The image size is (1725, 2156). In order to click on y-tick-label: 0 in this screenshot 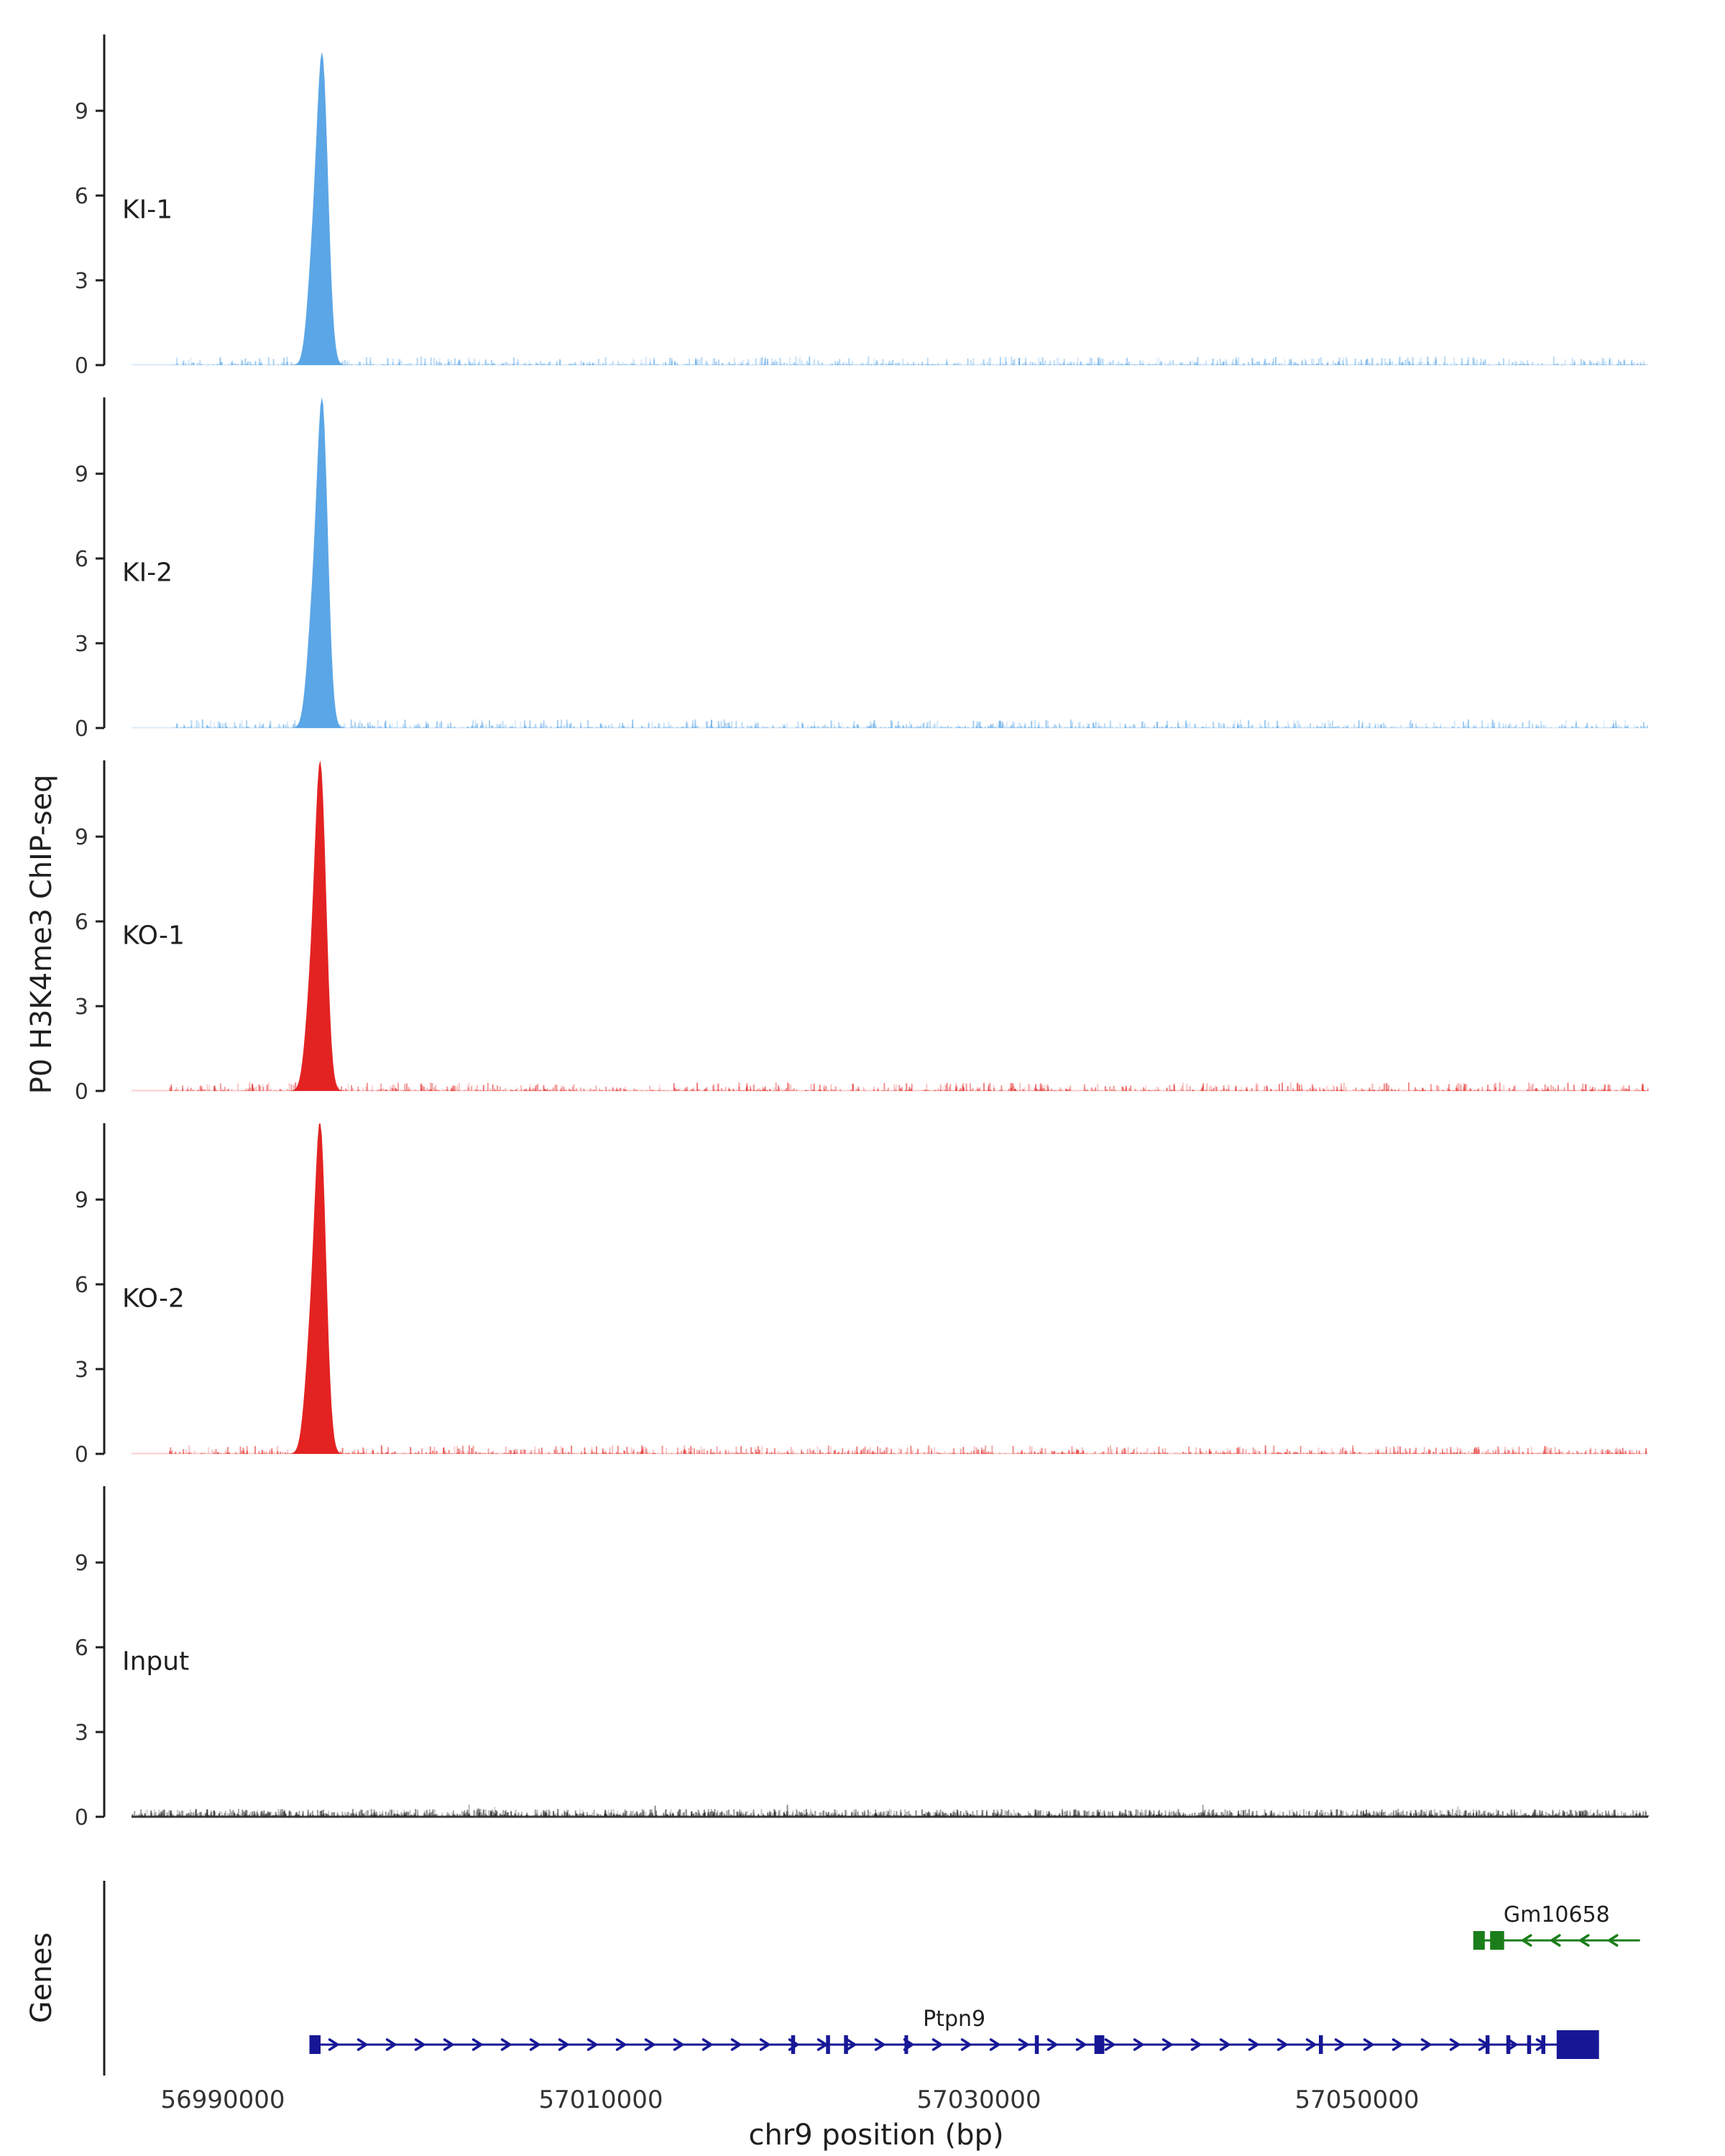, I will do `click(81, 366)`.